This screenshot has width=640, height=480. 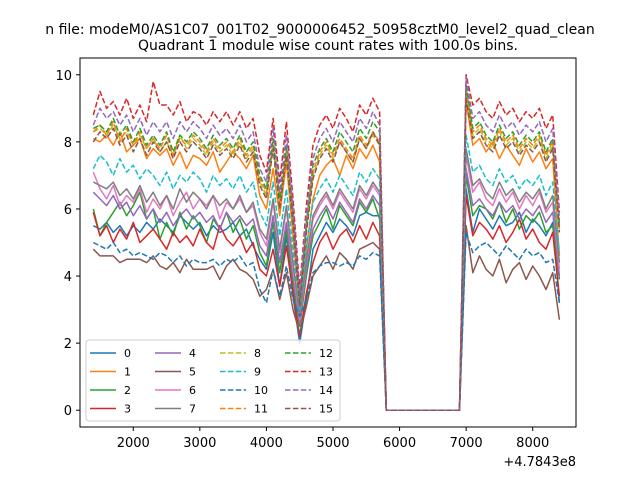 I want to click on legend-label-6: 6, so click(x=192, y=390).